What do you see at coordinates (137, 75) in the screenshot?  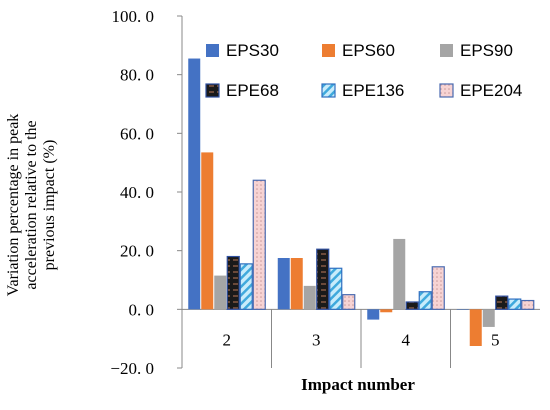 I see `y-tick-label: 80. 0` at bounding box center [137, 75].